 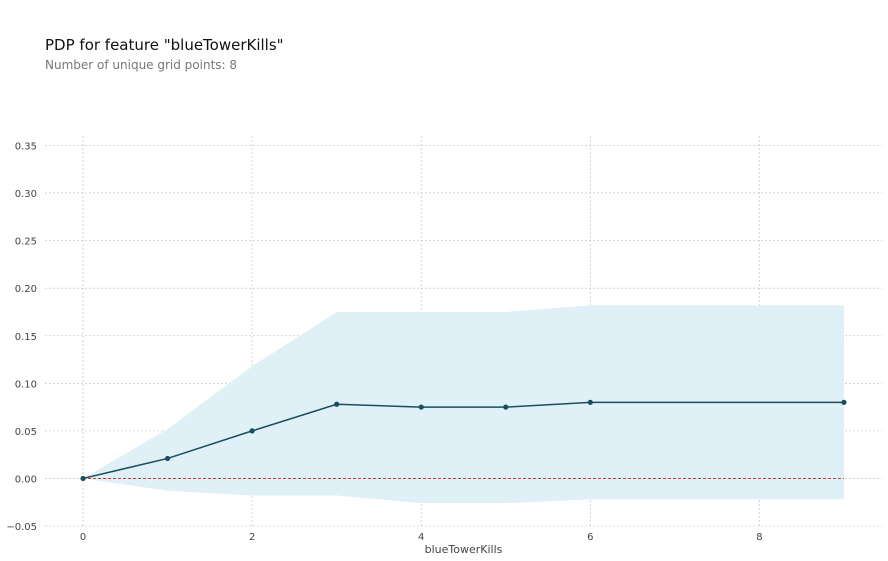 I want to click on x-tick-label: 2, so click(x=252, y=537).